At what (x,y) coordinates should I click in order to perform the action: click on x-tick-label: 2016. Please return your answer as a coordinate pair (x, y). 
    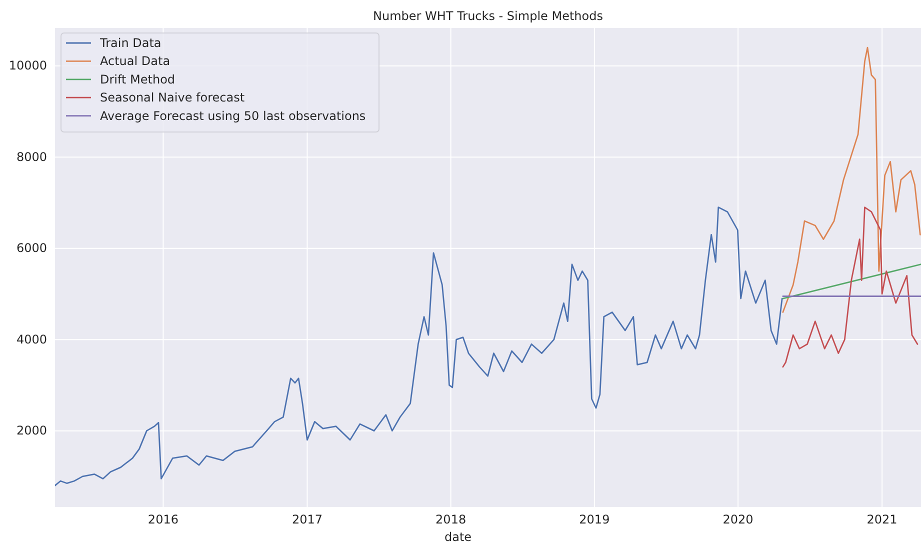
    Looking at the image, I should click on (163, 519).